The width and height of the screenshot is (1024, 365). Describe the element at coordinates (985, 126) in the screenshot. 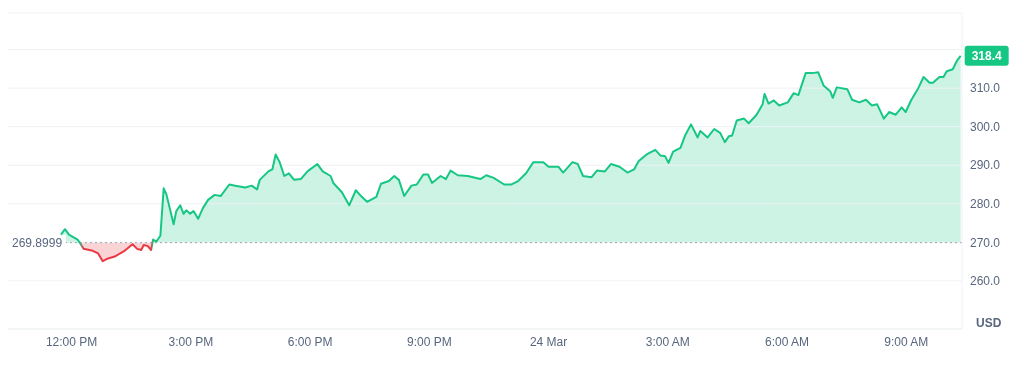

I see `y-tick-label: 300.0` at that location.